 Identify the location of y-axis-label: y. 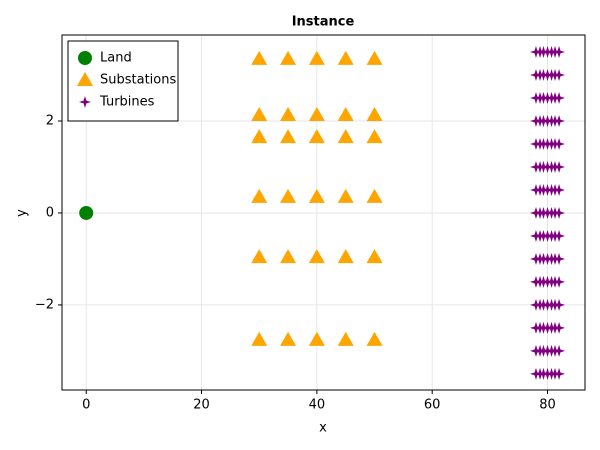
(22, 213).